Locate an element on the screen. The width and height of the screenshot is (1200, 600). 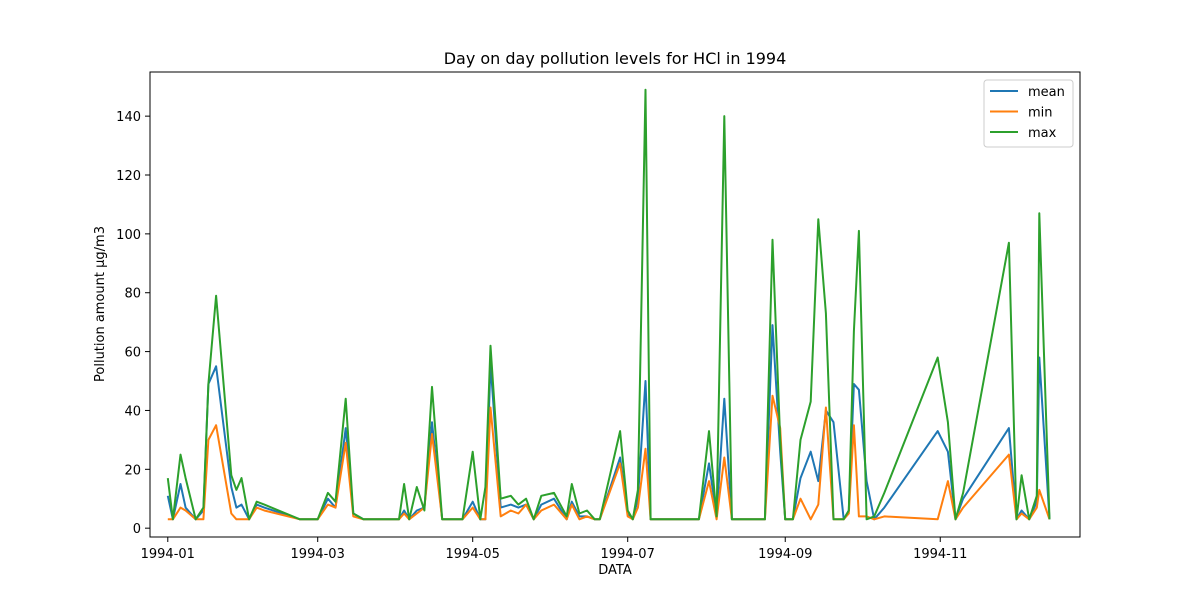
x-tick-label: 1994-01 is located at coordinates (168, 554).